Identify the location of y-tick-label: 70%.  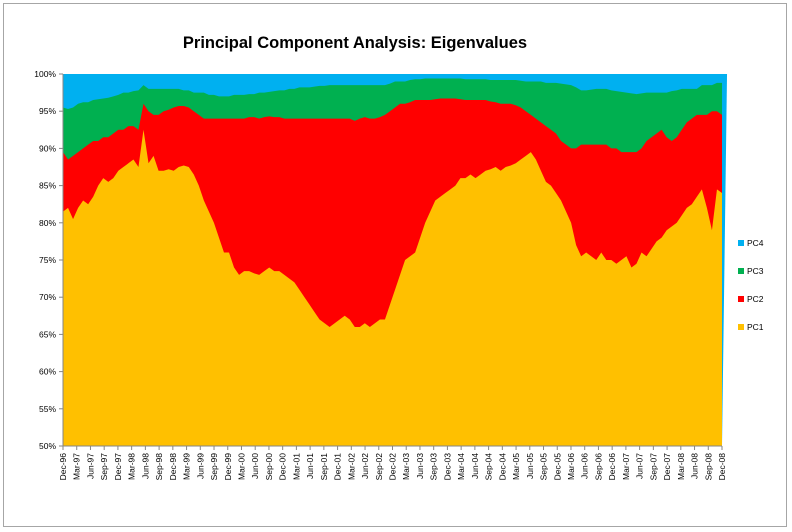
(47, 297).